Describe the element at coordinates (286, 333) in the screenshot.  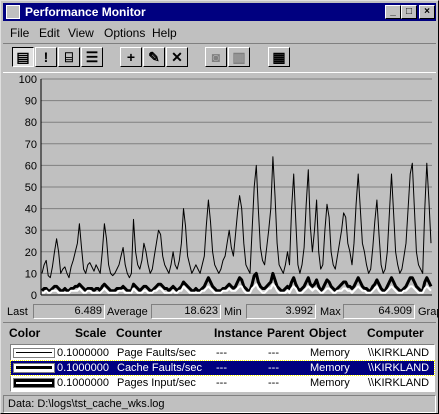
I see `header-parent: Parent` at that location.